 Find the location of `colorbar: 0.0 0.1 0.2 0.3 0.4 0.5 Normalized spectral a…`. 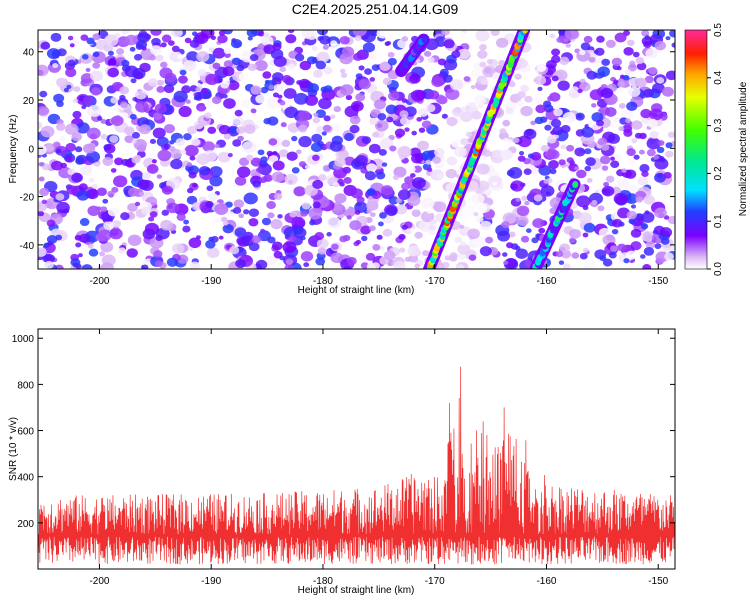

colorbar: 0.0 0.1 0.2 0.3 0.4 0.5 Normalized spectral a… is located at coordinates (716, 149).